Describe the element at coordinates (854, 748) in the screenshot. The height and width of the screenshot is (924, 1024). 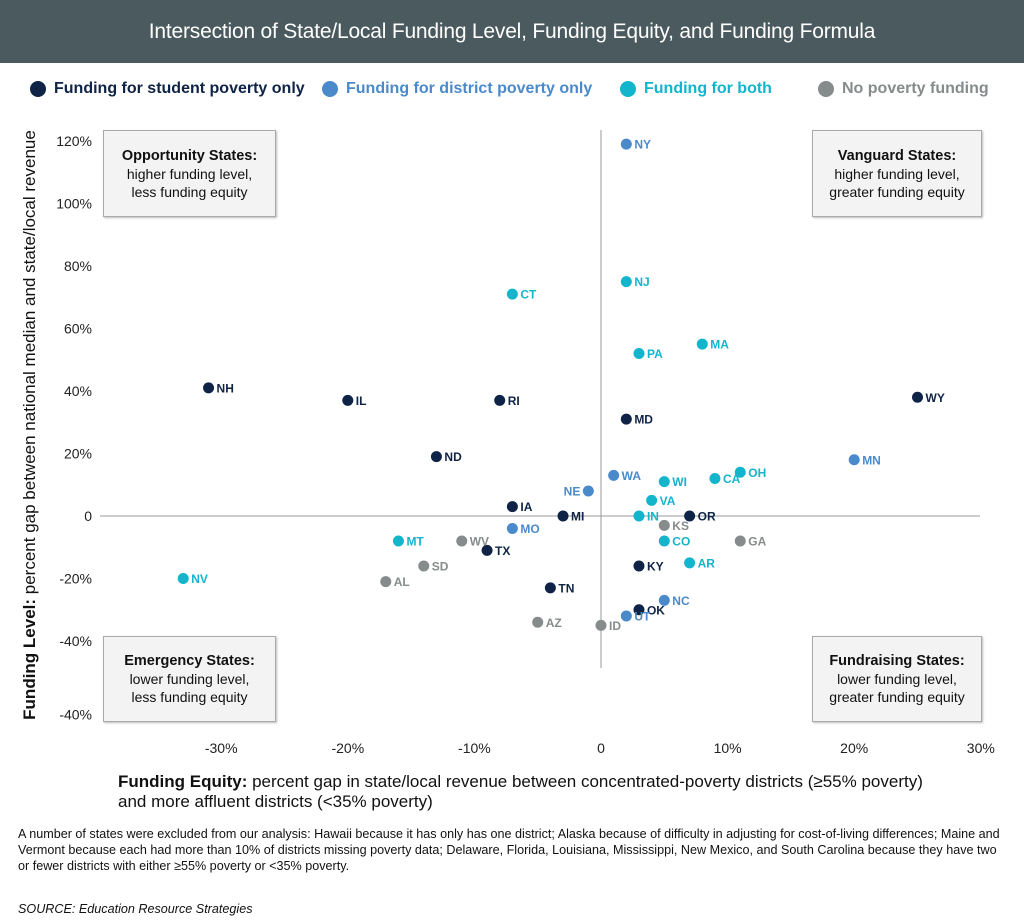
I see `x-tick-label: 20%` at that location.